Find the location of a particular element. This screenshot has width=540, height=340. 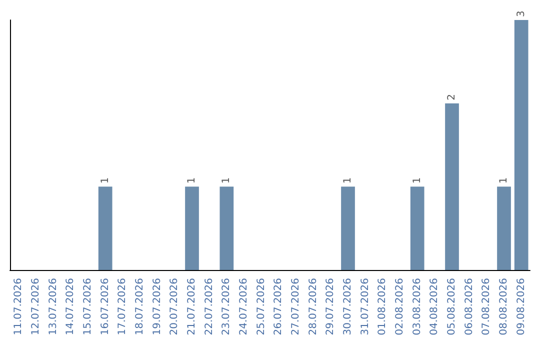

x-tick-label: 13.07.2026 is located at coordinates (53, 307).